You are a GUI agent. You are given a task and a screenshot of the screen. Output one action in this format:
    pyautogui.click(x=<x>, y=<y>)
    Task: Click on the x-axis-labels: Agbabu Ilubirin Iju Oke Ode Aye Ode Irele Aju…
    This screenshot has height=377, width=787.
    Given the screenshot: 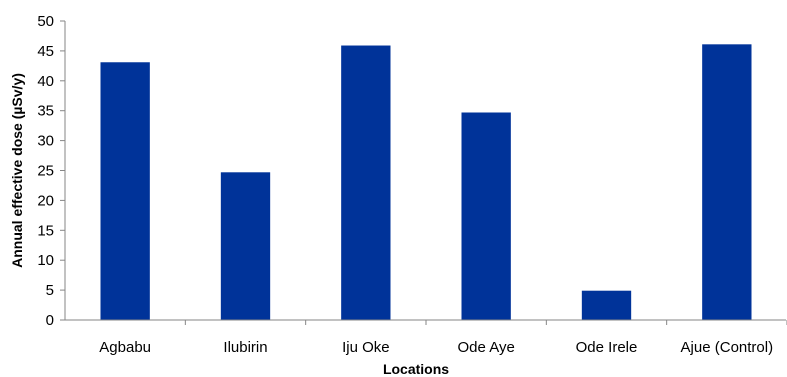 What is the action you would take?
    pyautogui.click(x=443, y=338)
    